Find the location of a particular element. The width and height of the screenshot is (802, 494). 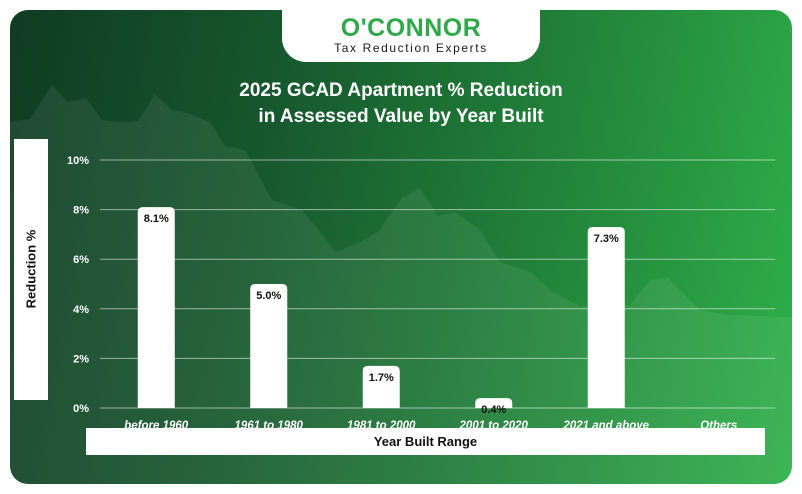

x-axis-label: Year Built Range is located at coordinates (425, 441).